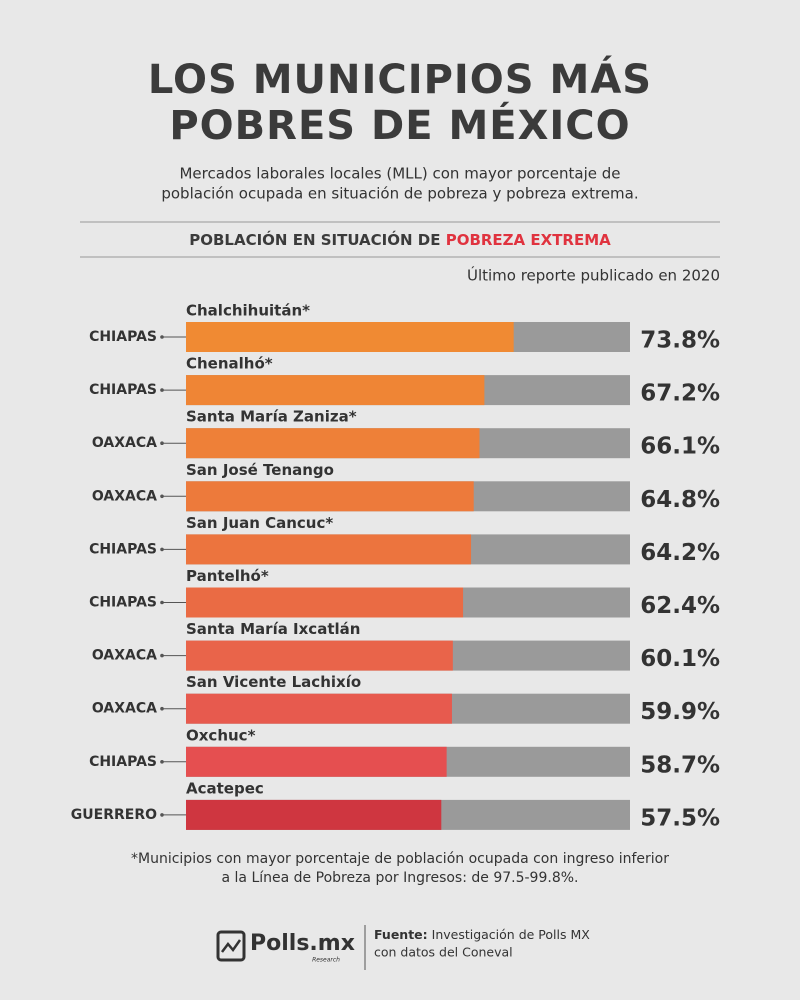  I want to click on logo, so click(231, 946).